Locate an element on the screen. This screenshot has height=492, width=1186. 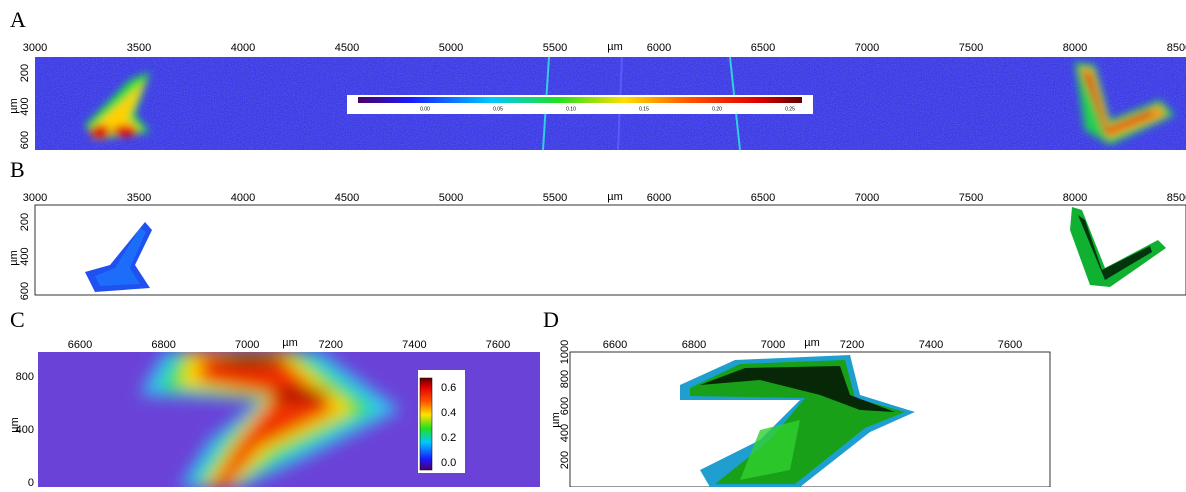
colorbar-tick-label: 0.20 is located at coordinates (717, 109).